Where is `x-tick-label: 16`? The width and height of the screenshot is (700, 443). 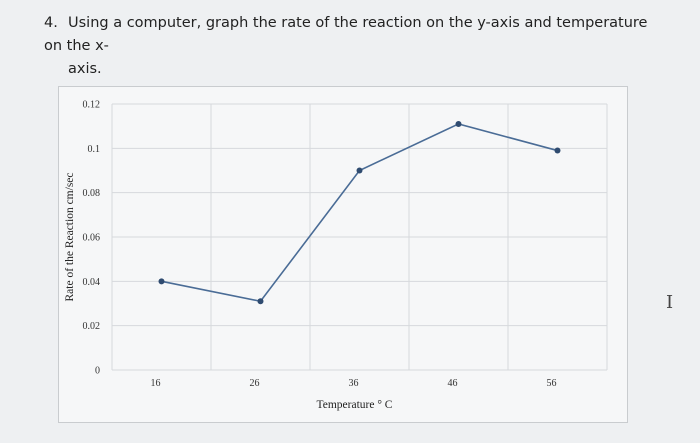
x-tick-label: 16 is located at coordinates (156, 383).